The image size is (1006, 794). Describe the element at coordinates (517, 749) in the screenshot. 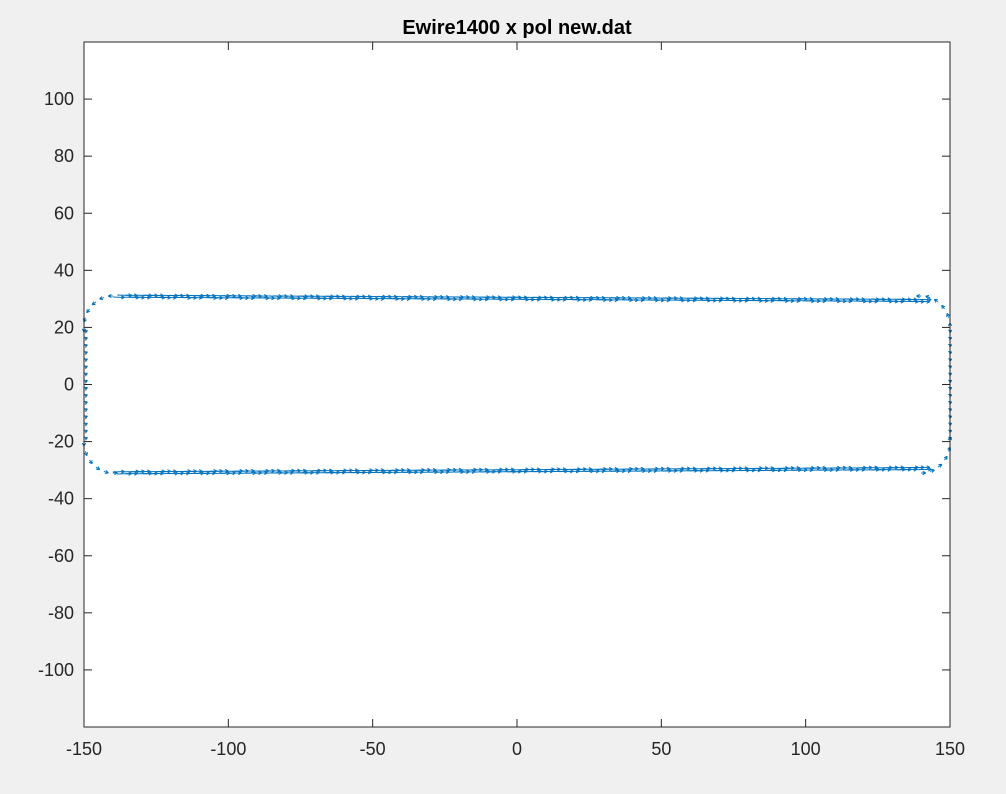

I see `x-tick-label: 0` at that location.